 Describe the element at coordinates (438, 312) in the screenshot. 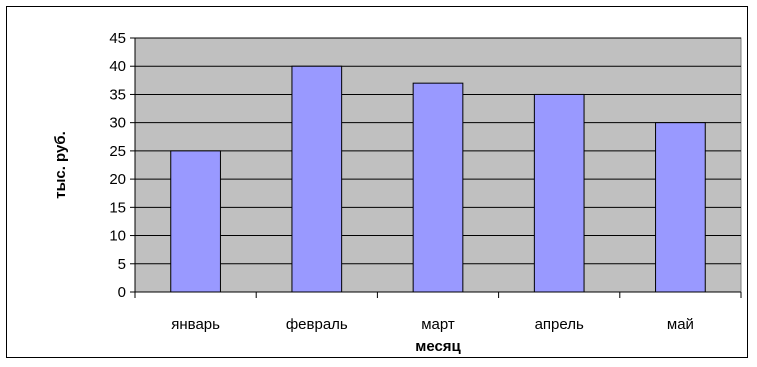

I see `x-tick-labels: январь февраль март апрель май` at that location.